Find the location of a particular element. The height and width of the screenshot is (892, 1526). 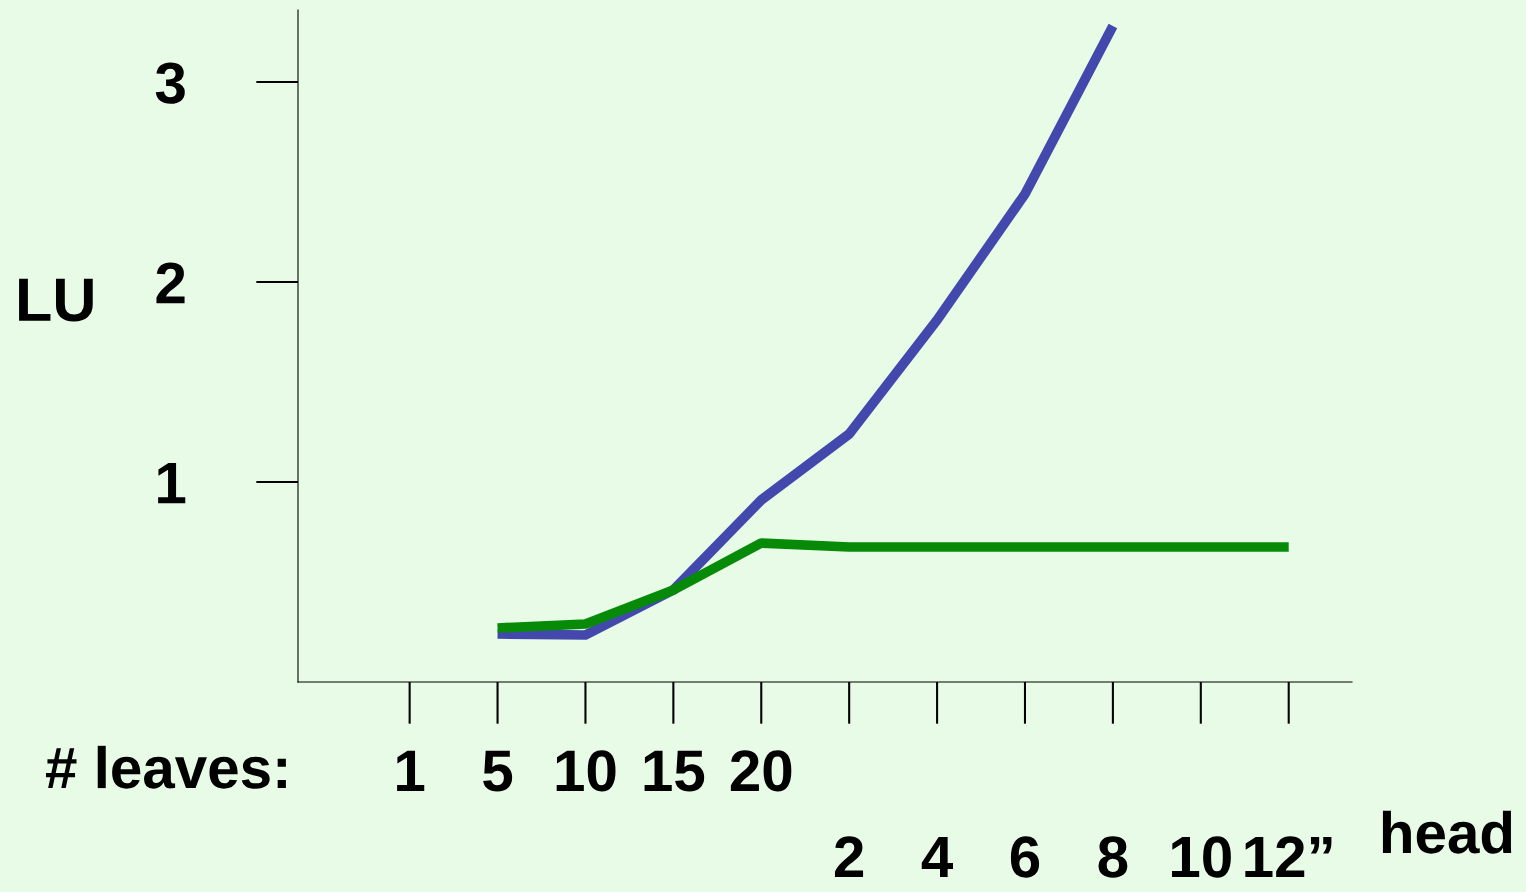

x-tick-label: 20 is located at coordinates (761, 771).